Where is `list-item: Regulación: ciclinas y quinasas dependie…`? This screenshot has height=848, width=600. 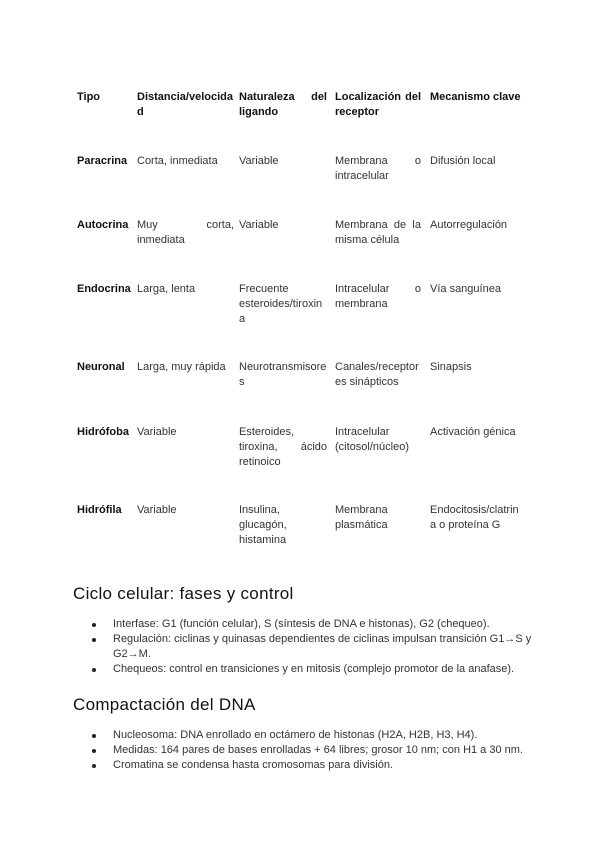
list-item: Regulación: ciclinas y quinasas dependie… is located at coordinates (315, 647).